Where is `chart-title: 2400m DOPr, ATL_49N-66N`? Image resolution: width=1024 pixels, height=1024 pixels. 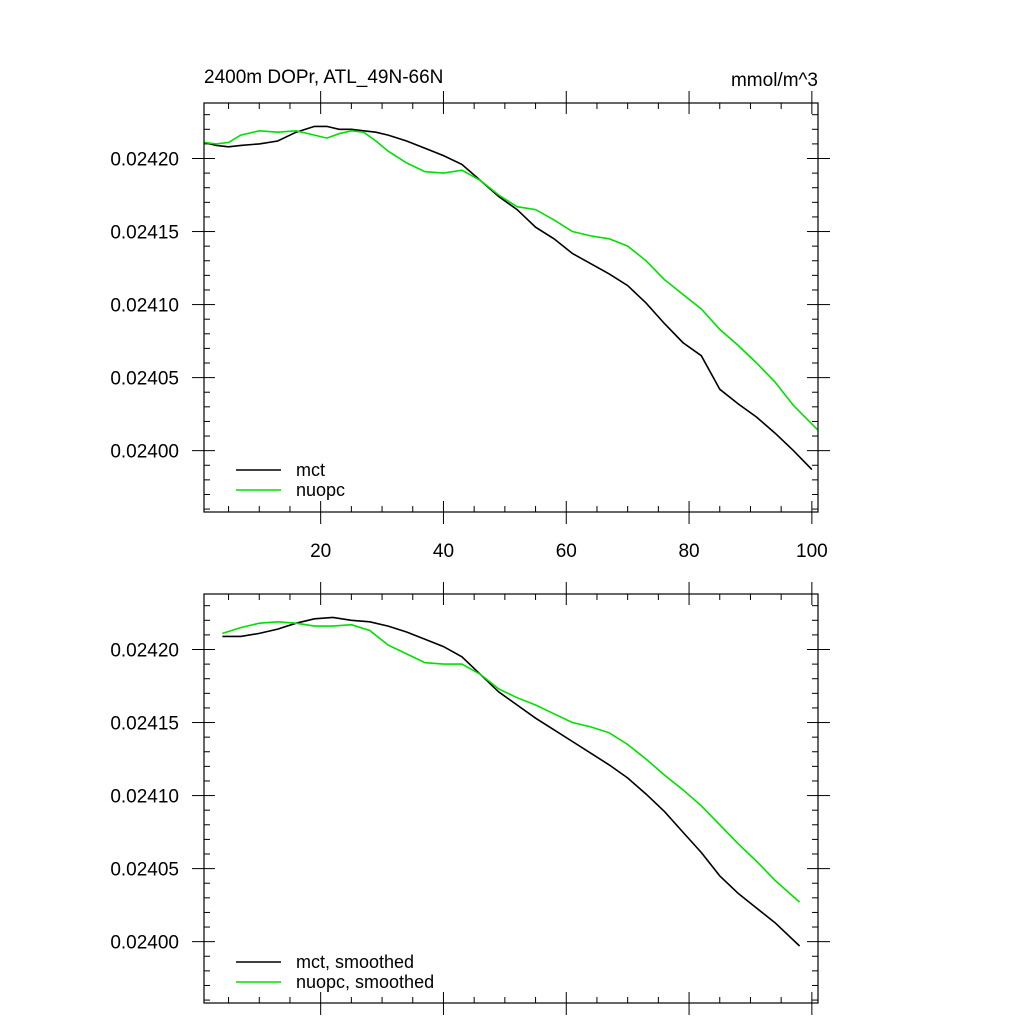 chart-title: 2400m DOPr, ATL_49N-66N is located at coordinates (323, 77).